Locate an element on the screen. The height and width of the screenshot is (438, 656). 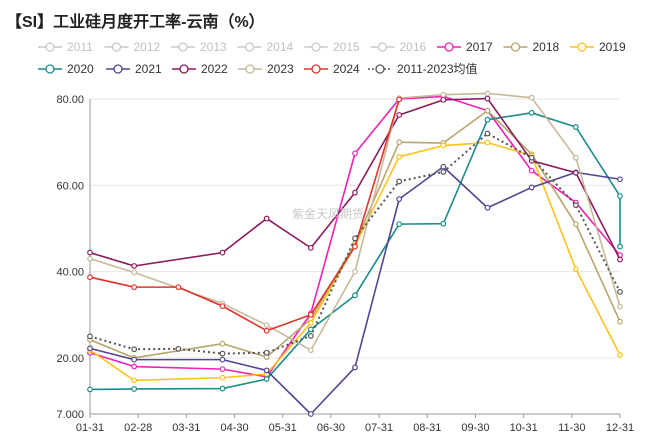
x-tick-label: 12-31 is located at coordinates (620, 428).